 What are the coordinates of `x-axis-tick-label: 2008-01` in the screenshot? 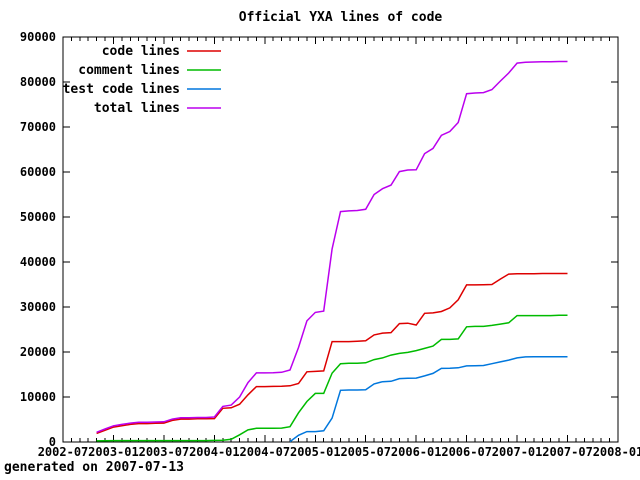 It's located at (616, 452).